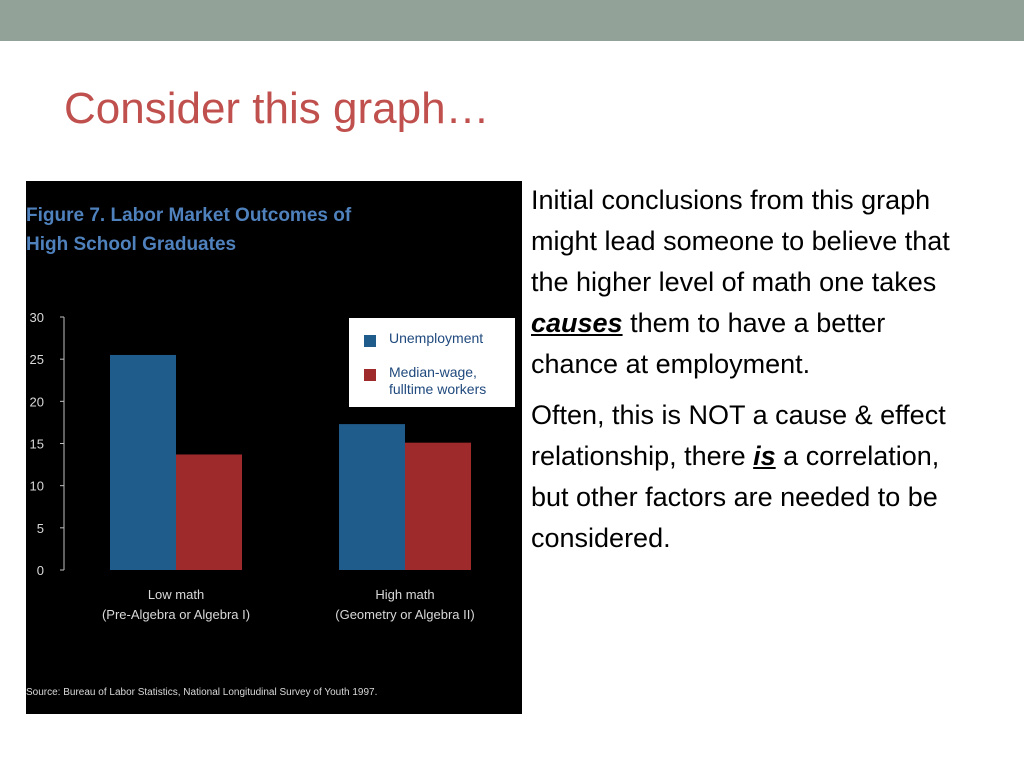 This screenshot has height=768, width=1024. Describe the element at coordinates (37, 359) in the screenshot. I see `y-tick-label-25: 25` at that location.